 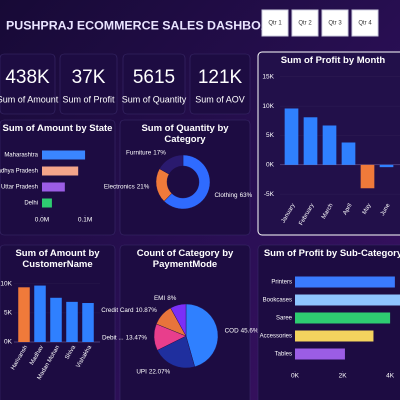 I want to click on qtr-button: Qtr 1, so click(x=275, y=23).